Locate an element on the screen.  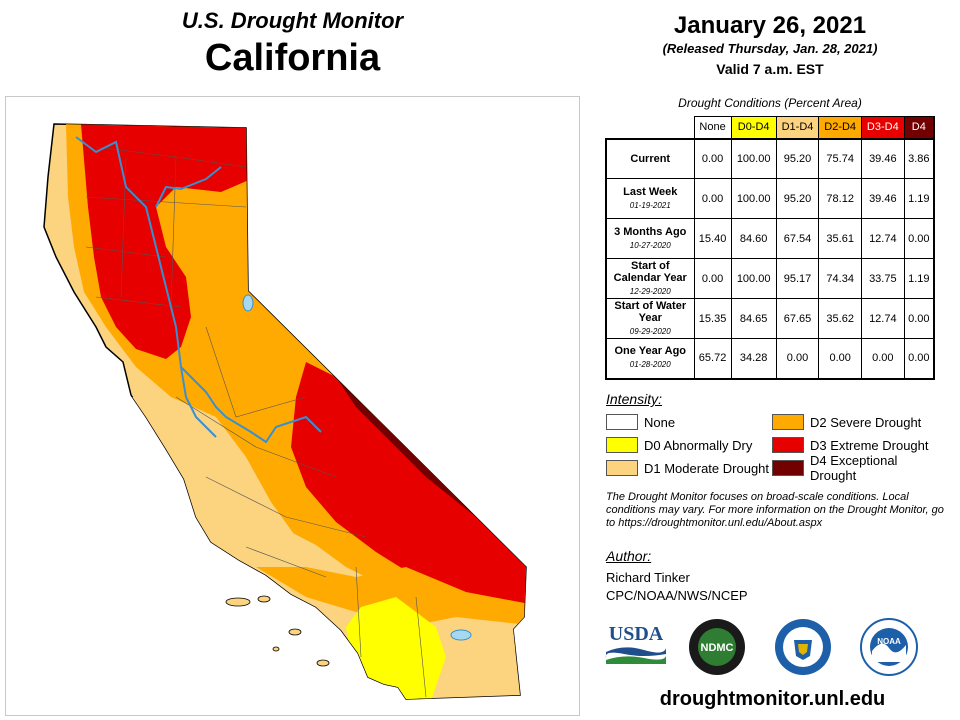
col-header: D4 is located at coordinates (919, 127).